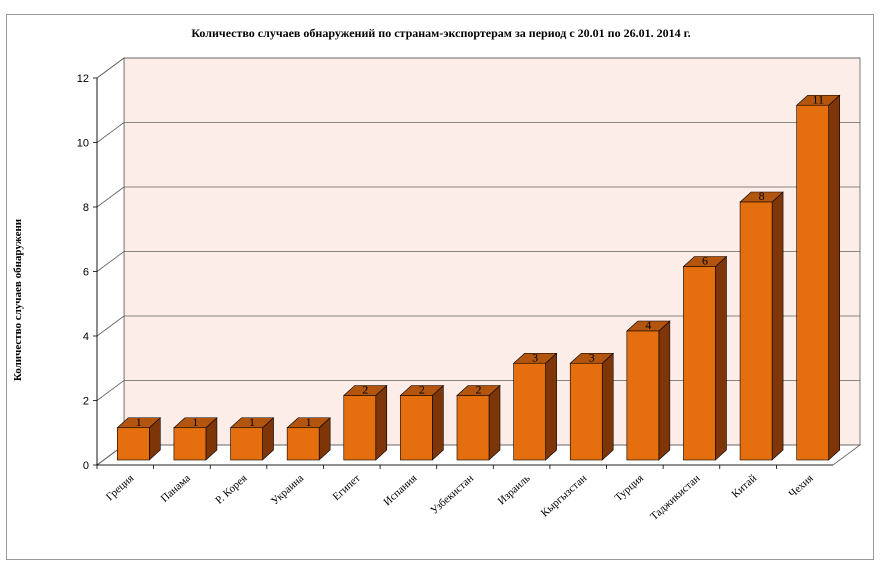 This screenshot has height=566, width=882. I want to click on x-tick-label: Греция, so click(120, 487).